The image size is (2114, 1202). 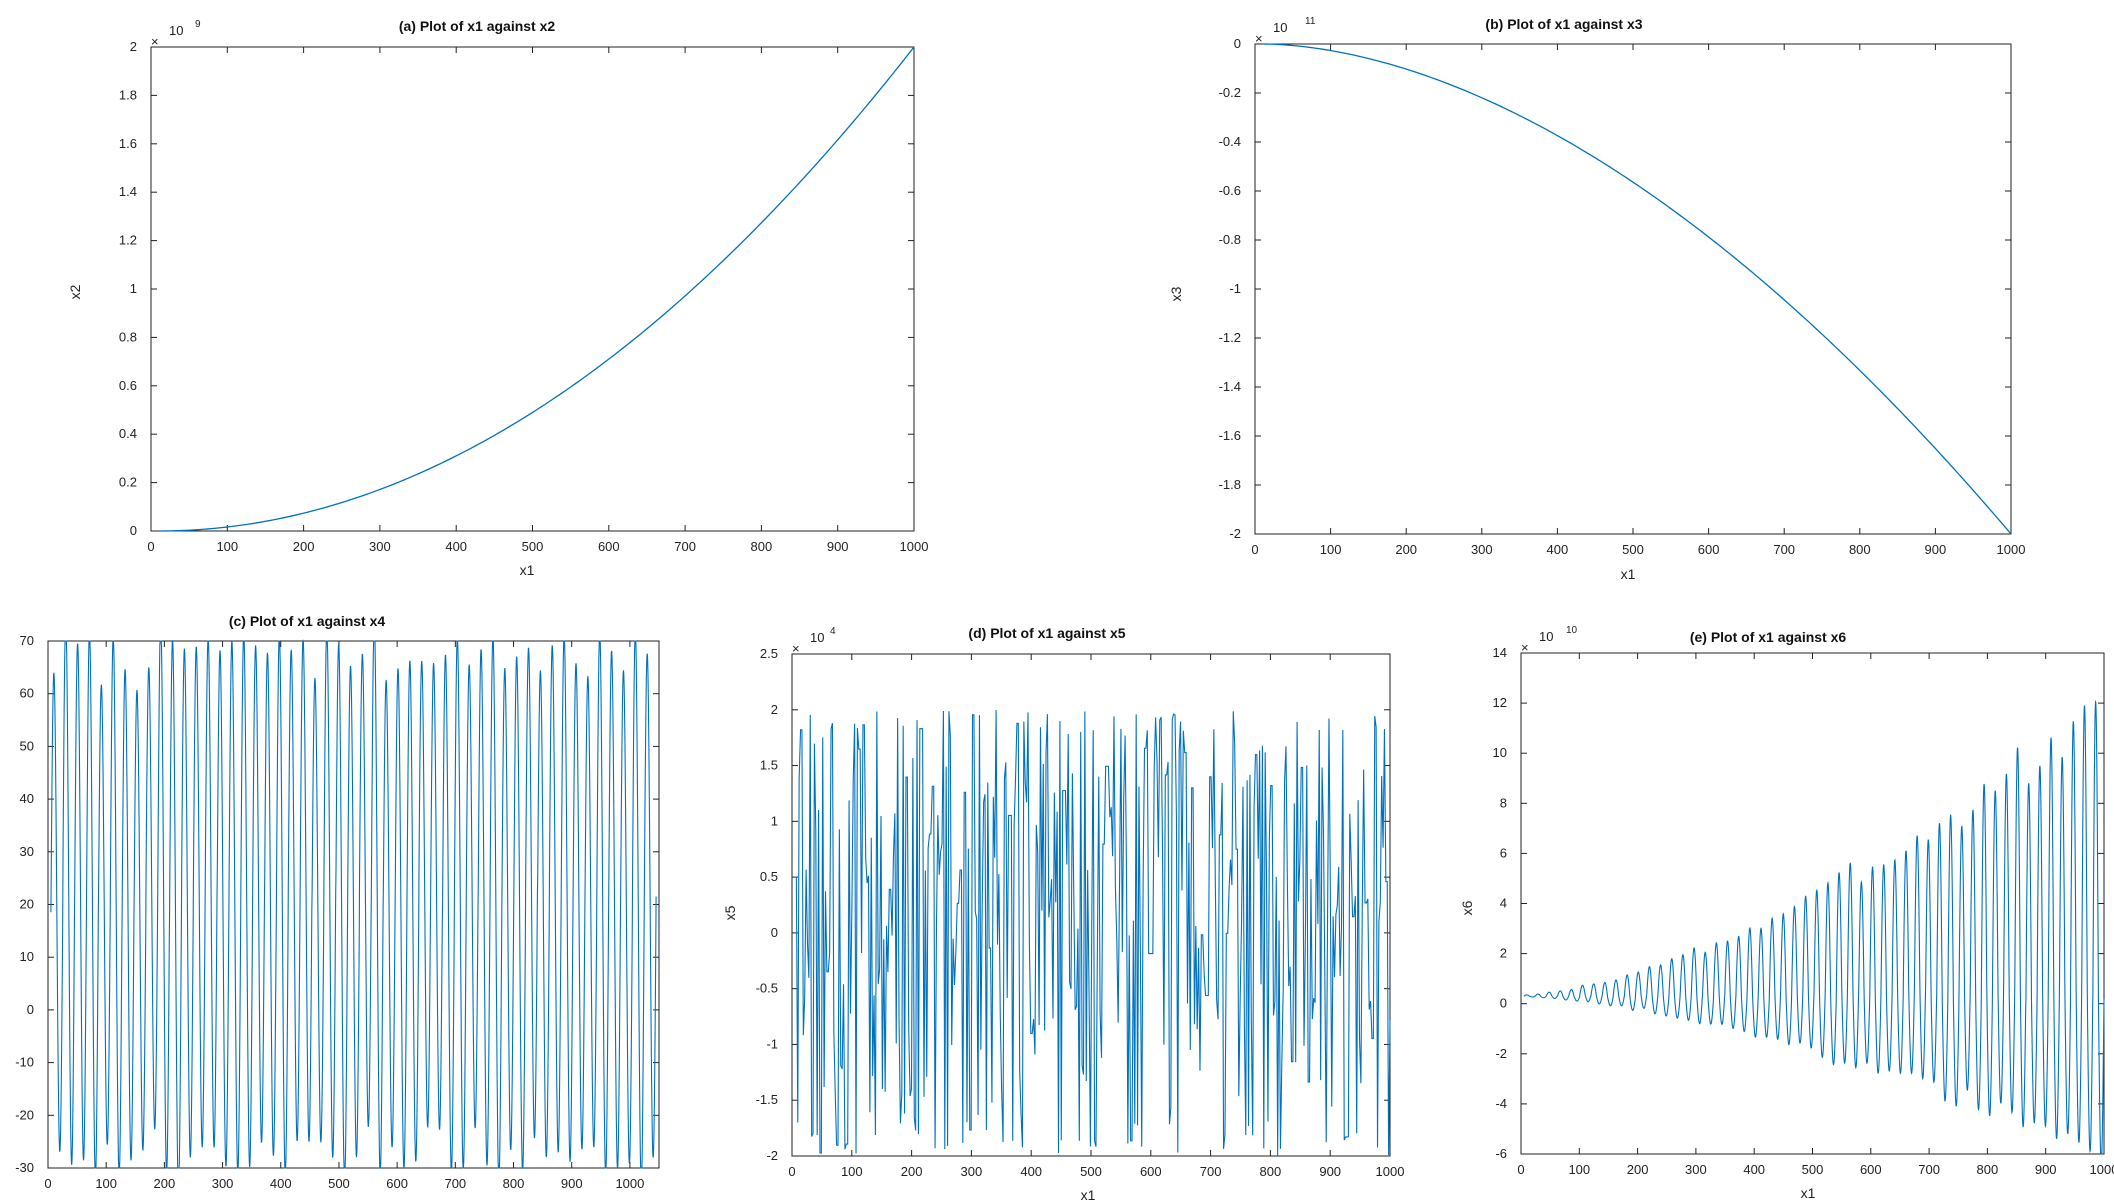 I want to click on chart-title: (c) Plot of x1 against x4, so click(x=307, y=621).